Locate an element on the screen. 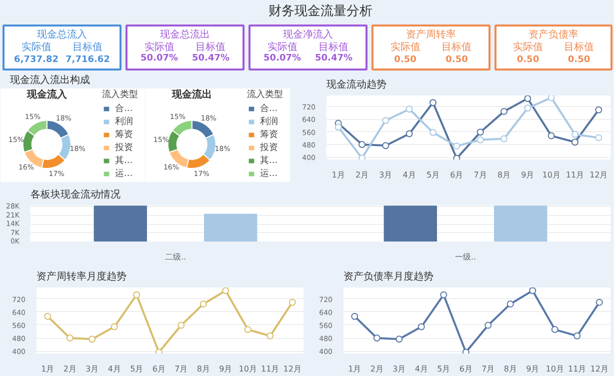 The width and height of the screenshot is (614, 376). x-tick-label: 一级.. is located at coordinates (465, 257).